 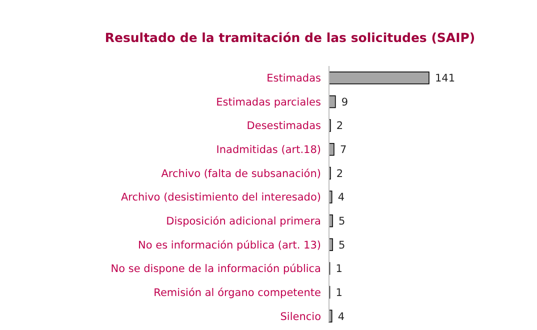 What do you see at coordinates (220, 198) in the screenshot?
I see `y-tick-label: Archivo (desistimiento del interesado)` at bounding box center [220, 198].